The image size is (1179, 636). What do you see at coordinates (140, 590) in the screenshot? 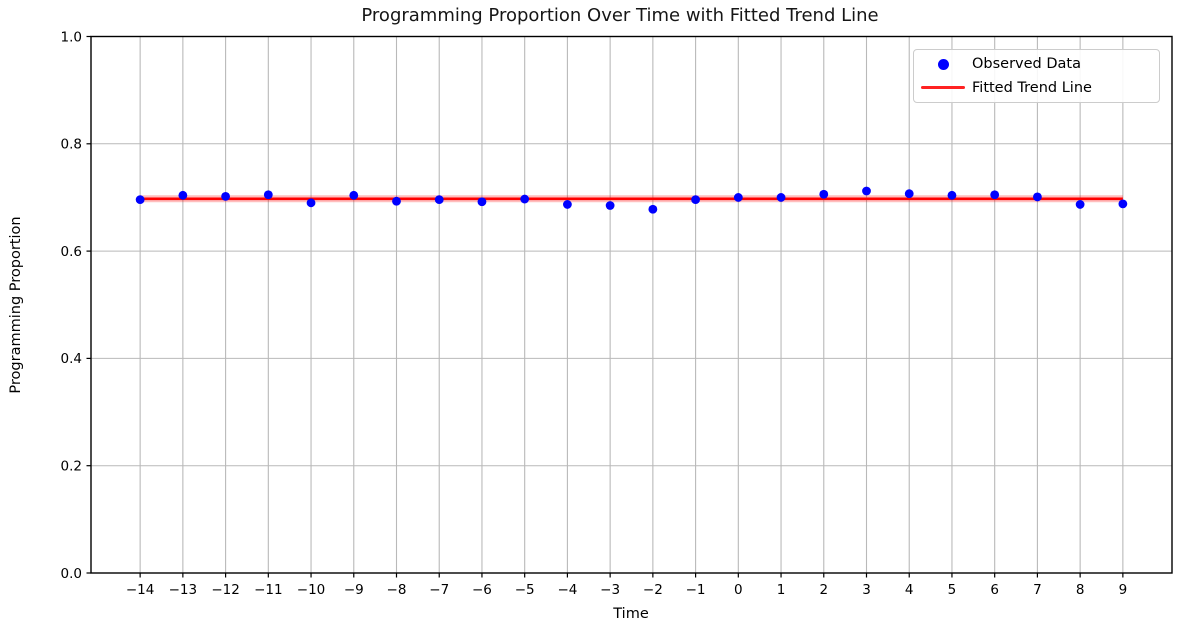
I see `x-tick-label: −14` at bounding box center [140, 590].